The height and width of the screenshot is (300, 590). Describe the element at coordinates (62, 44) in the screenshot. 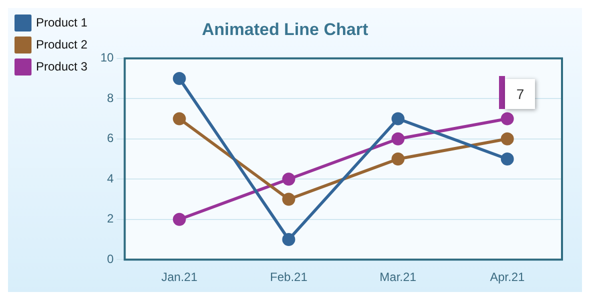

I see `legend-label: Product 2` at that location.